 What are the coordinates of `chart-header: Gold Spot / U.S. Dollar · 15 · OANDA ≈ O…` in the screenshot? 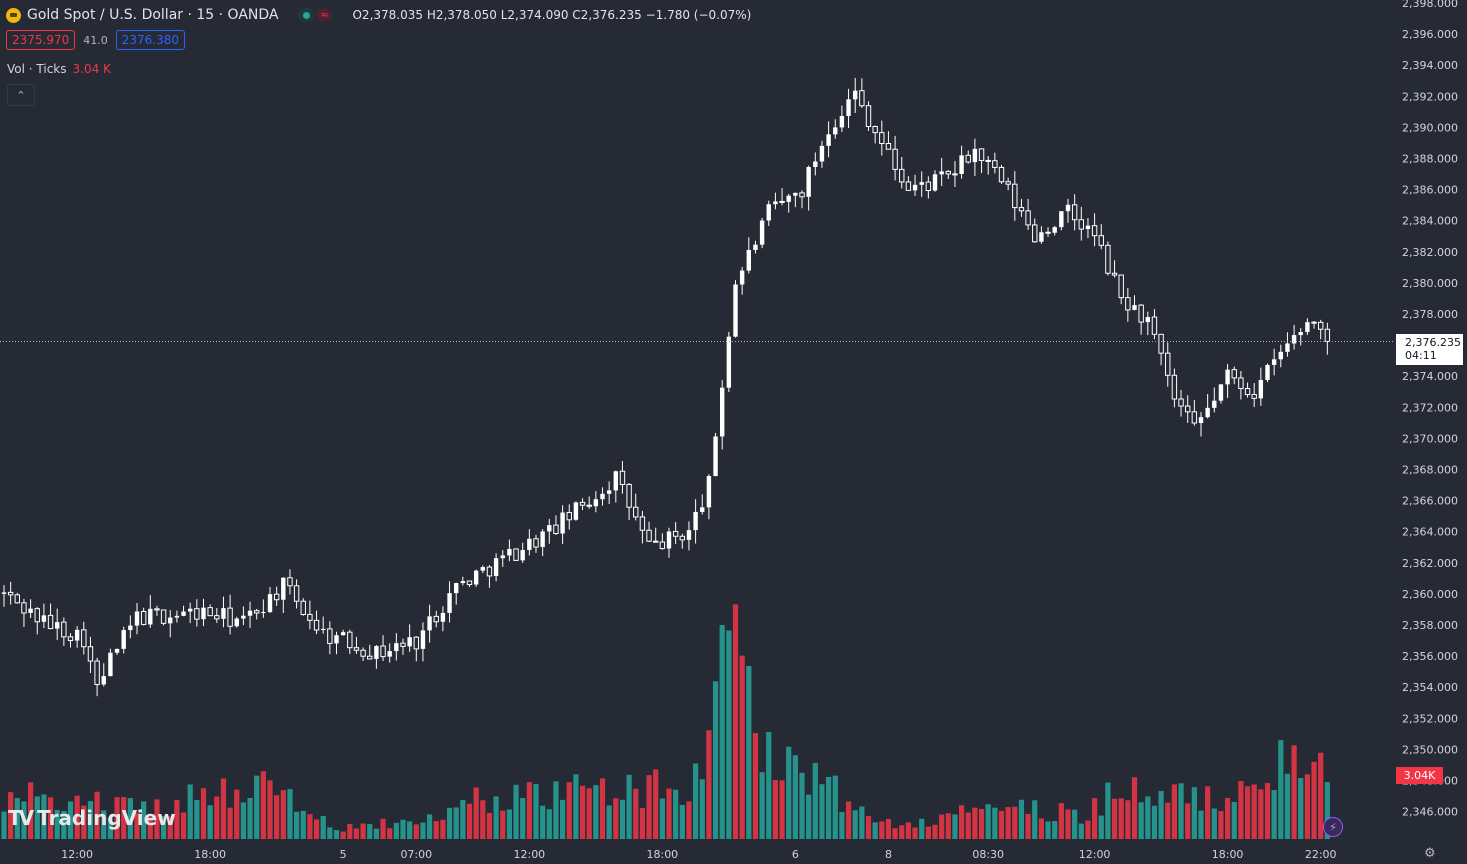 It's located at (378, 15).